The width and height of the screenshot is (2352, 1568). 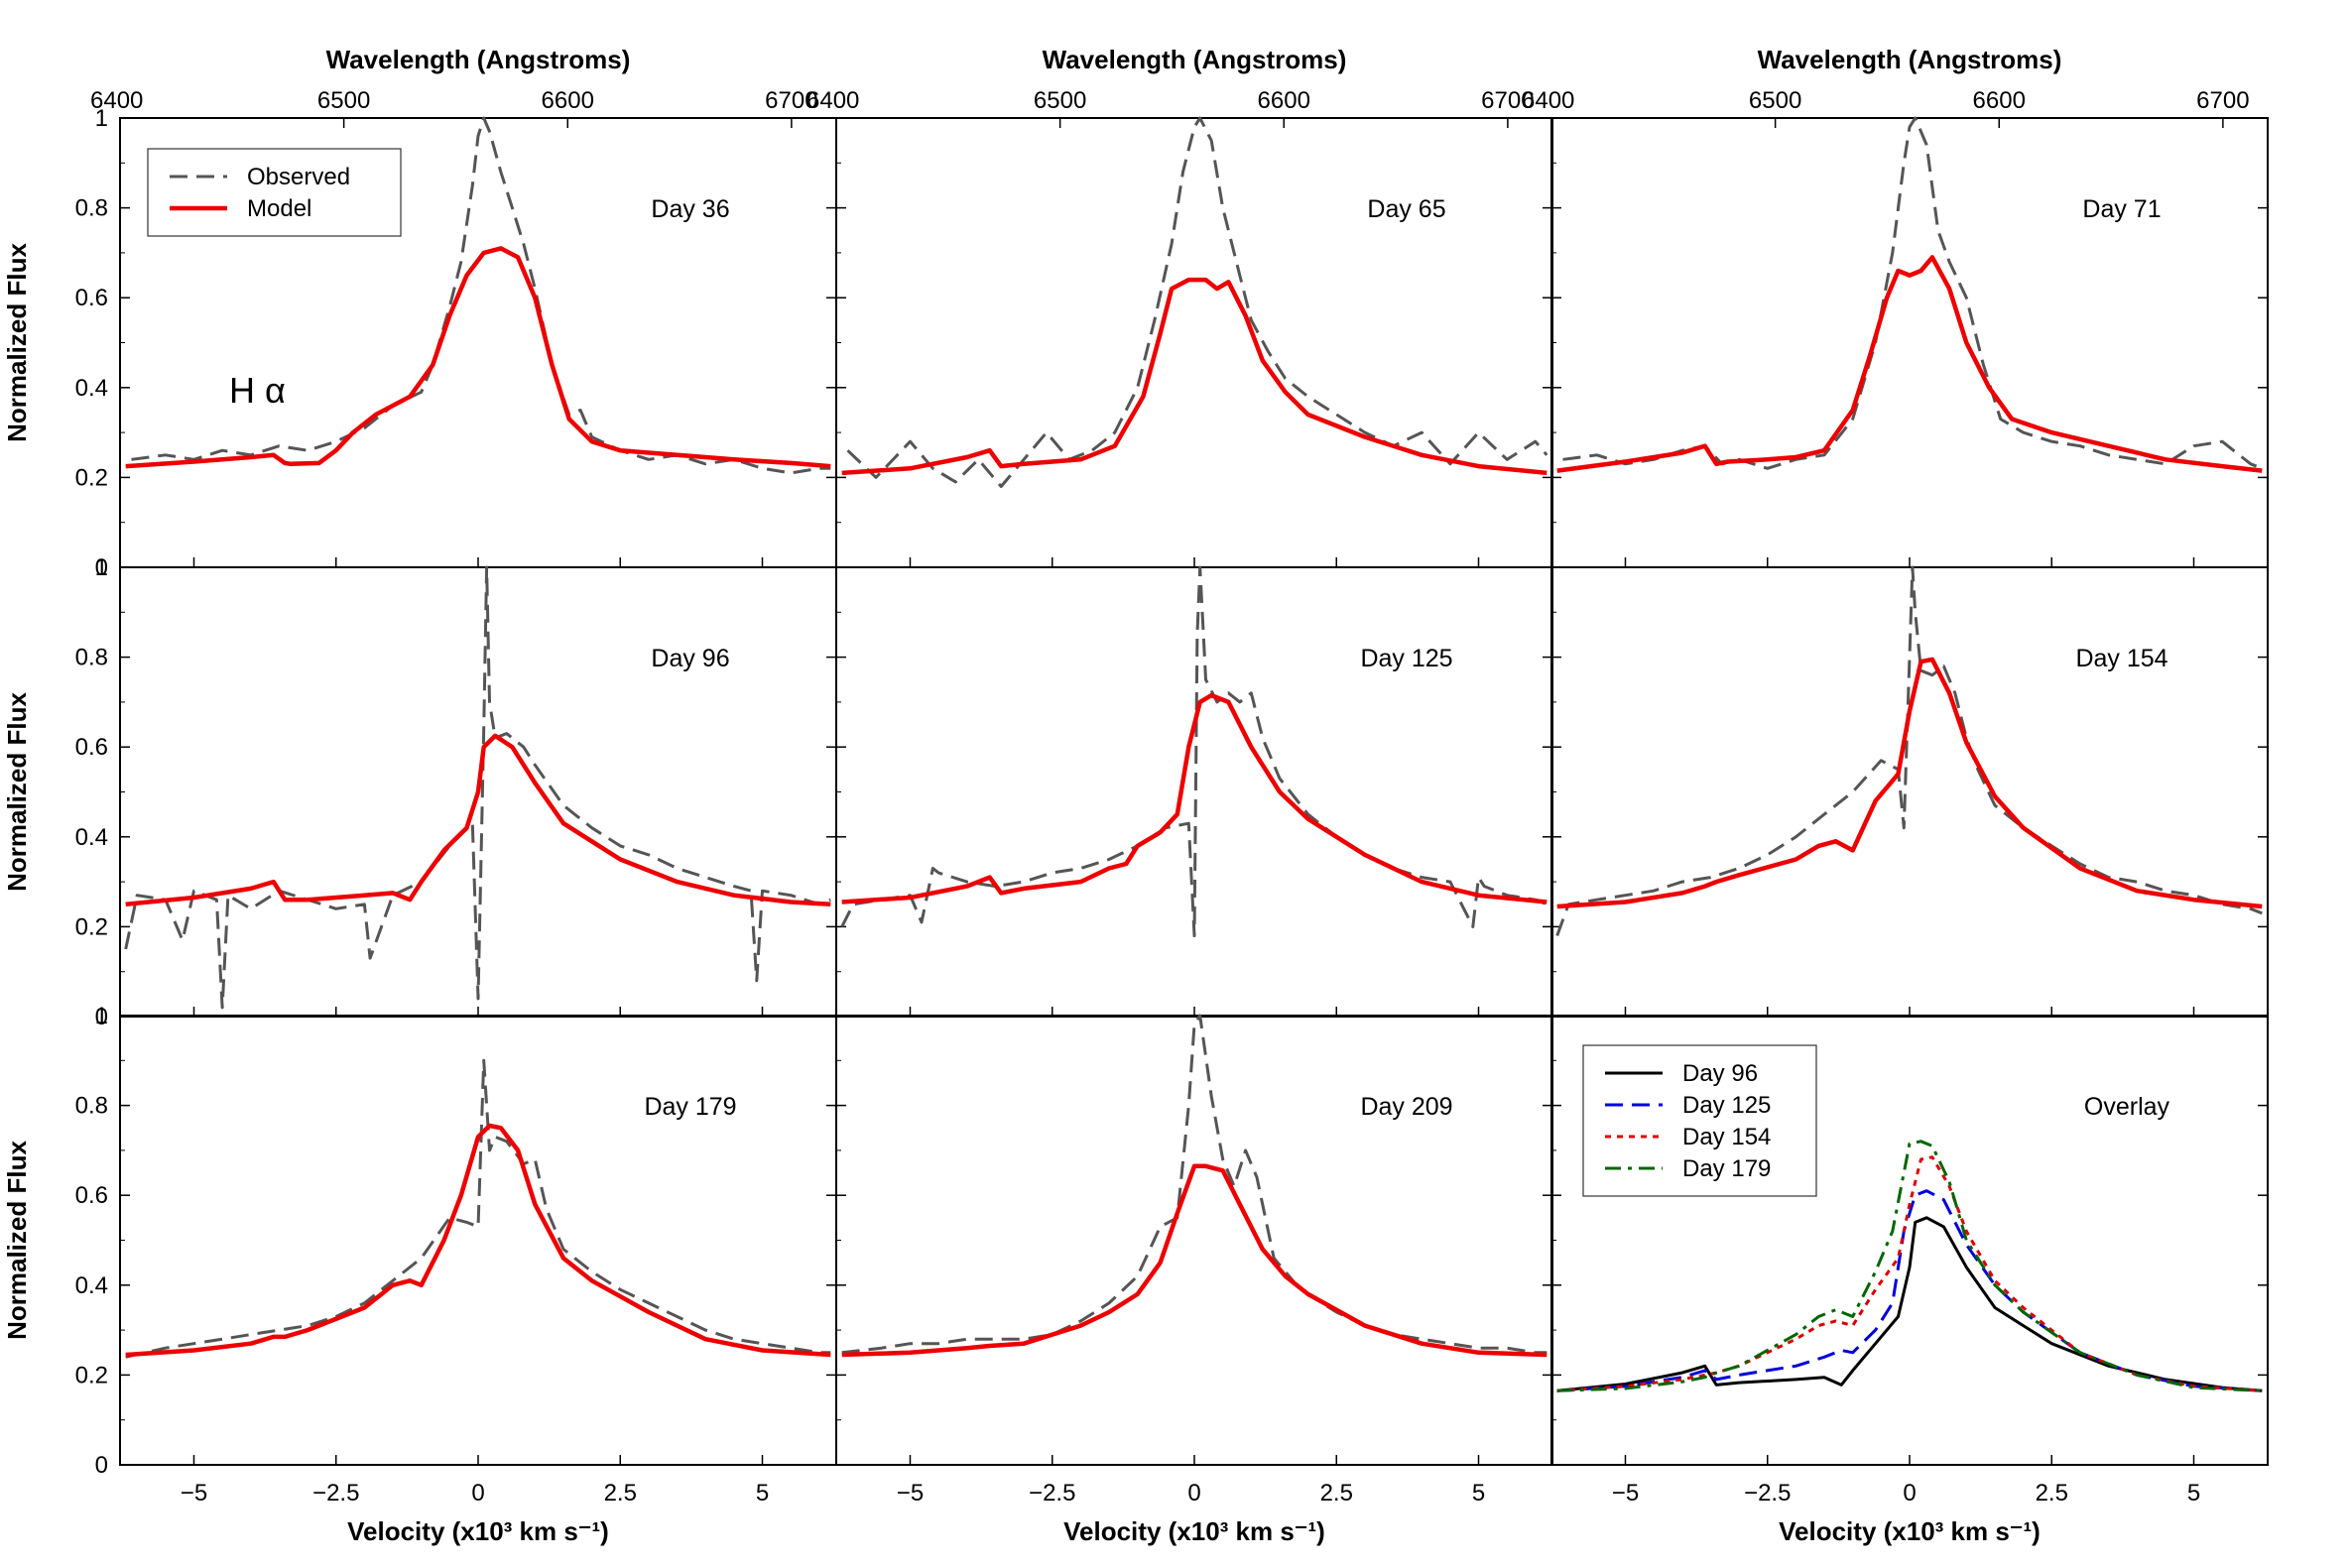 I want to click on panel-bottom-center, so click(x=1194, y=1240).